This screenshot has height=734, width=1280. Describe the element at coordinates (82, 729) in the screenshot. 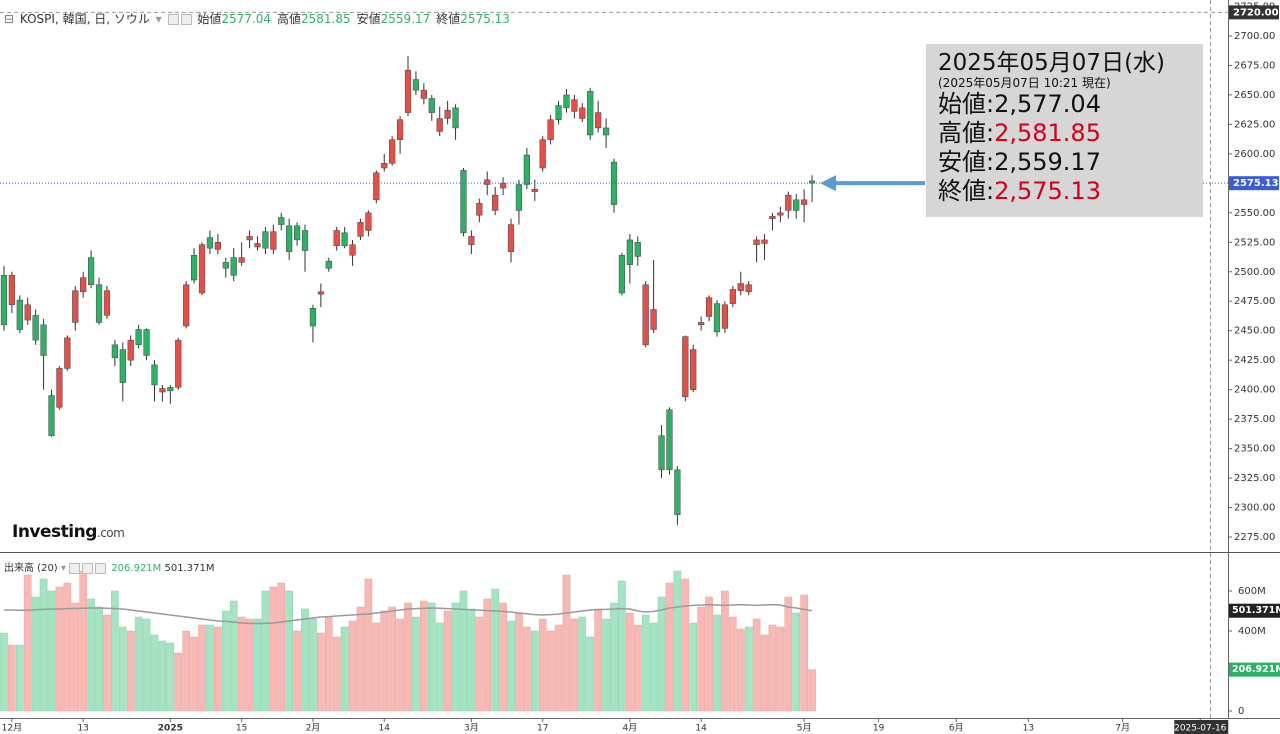

I see `x-tick-label: 13` at that location.